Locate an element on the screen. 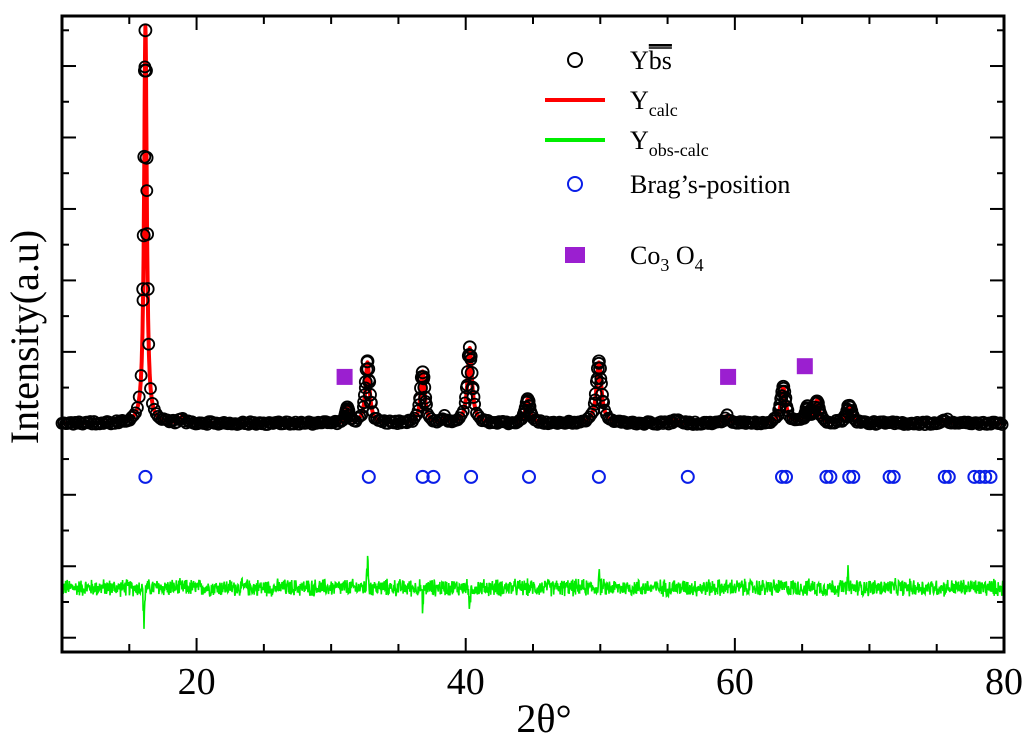 This screenshot has width=1025, height=741. legend-label-subscript: obs-calc is located at coordinates (679, 150).